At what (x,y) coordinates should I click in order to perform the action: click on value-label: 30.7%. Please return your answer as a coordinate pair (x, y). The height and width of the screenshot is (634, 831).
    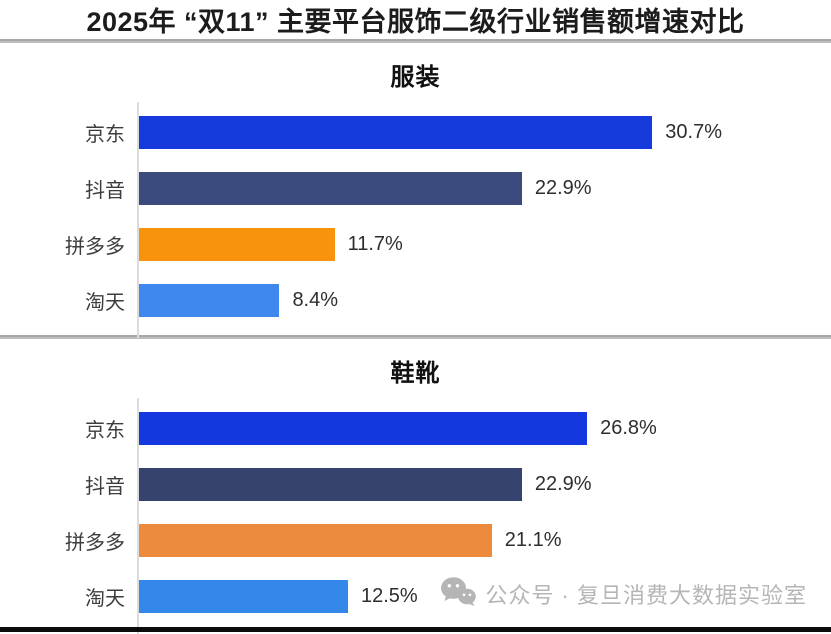
    Looking at the image, I should click on (694, 131).